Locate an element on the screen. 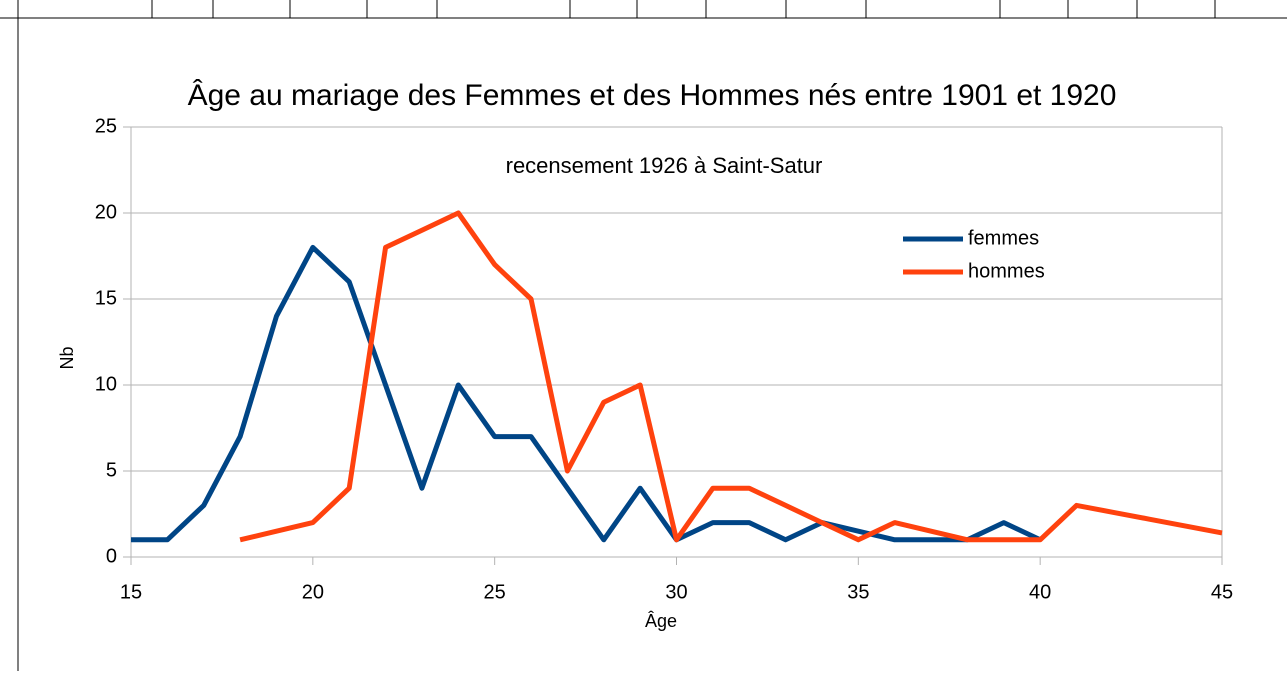 This screenshot has width=1287, height=676. x-axis-label: Âge is located at coordinates (661, 621).